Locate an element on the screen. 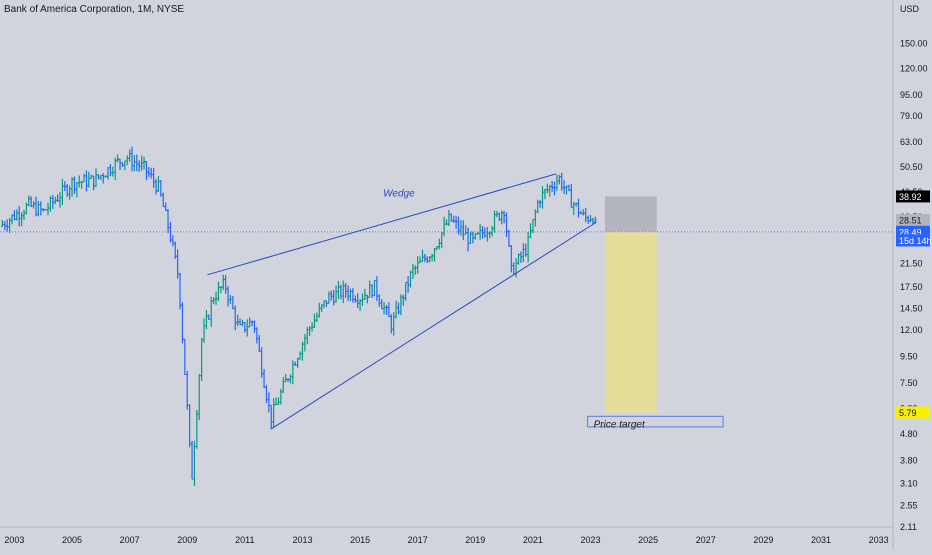 The height and width of the screenshot is (555, 932). y-tick-label: 7.50 is located at coordinates (909, 383).